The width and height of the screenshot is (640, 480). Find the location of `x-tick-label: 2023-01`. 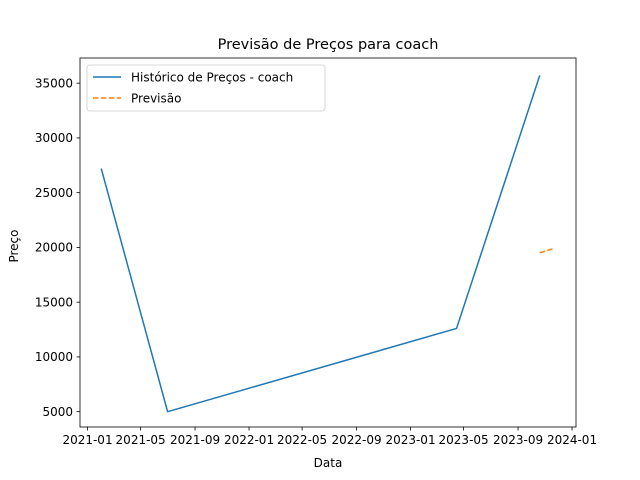

x-tick-label: 2023-01 is located at coordinates (410, 440).